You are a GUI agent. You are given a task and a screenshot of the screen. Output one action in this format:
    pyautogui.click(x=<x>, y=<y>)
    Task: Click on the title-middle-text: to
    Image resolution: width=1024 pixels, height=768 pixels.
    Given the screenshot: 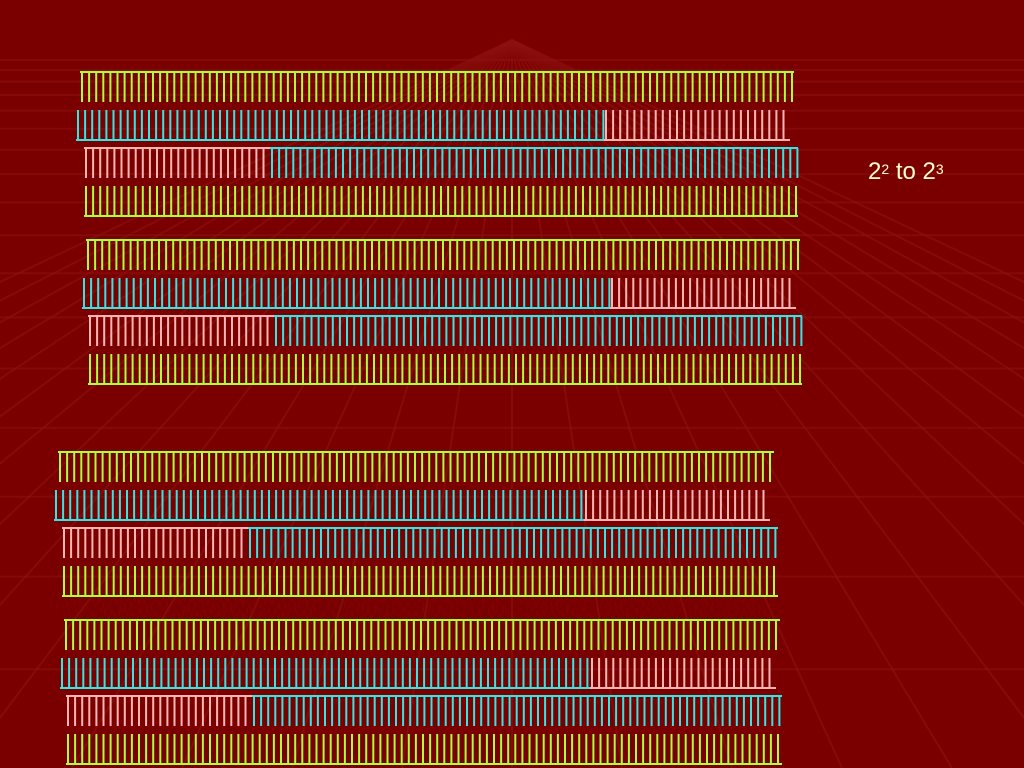 What is the action you would take?
    pyautogui.click(x=906, y=171)
    